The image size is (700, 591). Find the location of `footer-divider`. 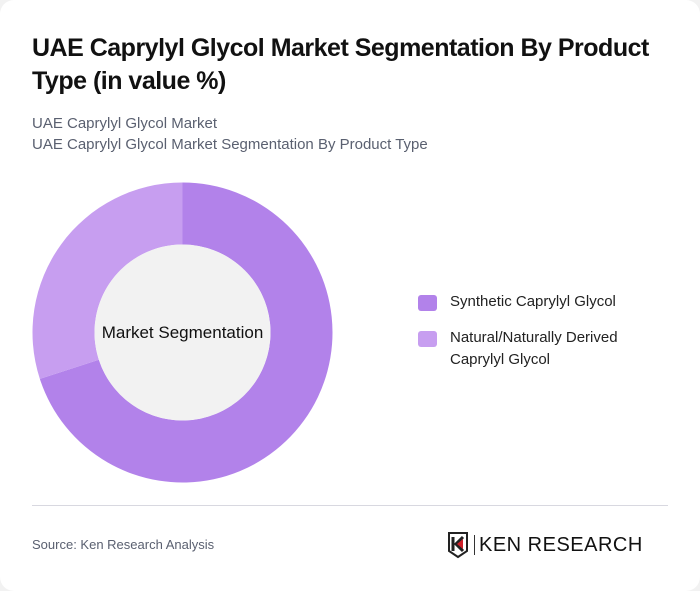

footer-divider is located at coordinates (350, 505).